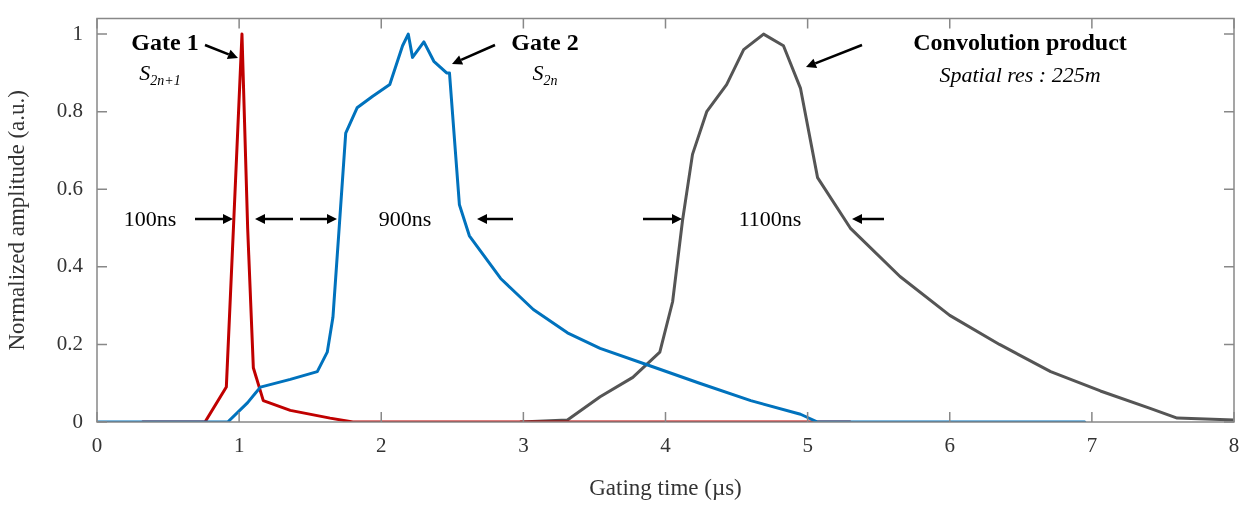  What do you see at coordinates (70, 265) in the screenshot?
I see `y-tick-label: 0.4` at bounding box center [70, 265].